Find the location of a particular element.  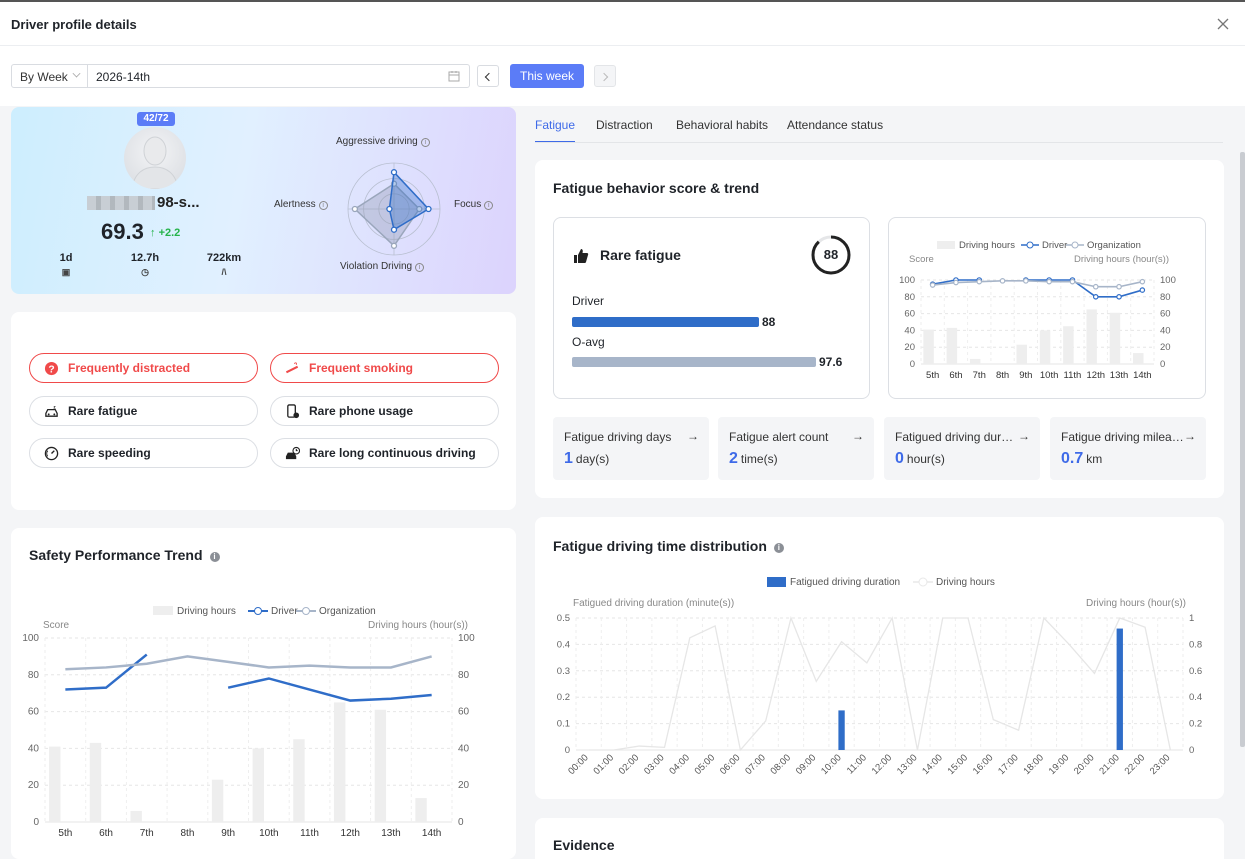

x-tick-label: 7th is located at coordinates (147, 833).